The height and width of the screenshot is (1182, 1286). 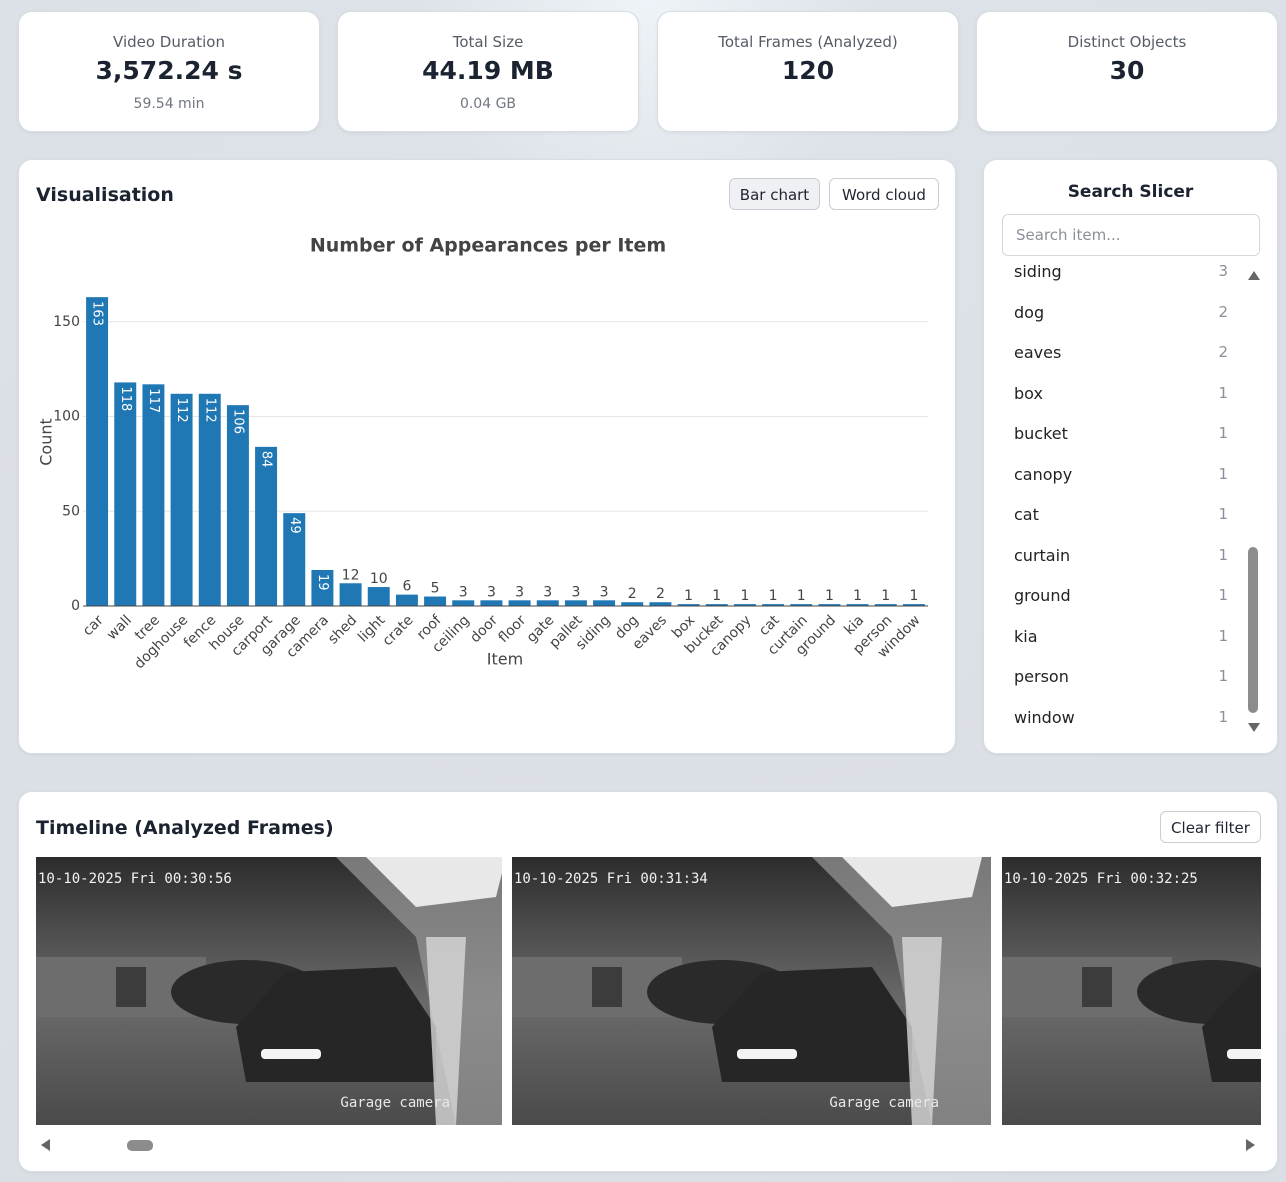 What do you see at coordinates (1121, 638) in the screenshot?
I see `slicer-item: kia 1` at bounding box center [1121, 638].